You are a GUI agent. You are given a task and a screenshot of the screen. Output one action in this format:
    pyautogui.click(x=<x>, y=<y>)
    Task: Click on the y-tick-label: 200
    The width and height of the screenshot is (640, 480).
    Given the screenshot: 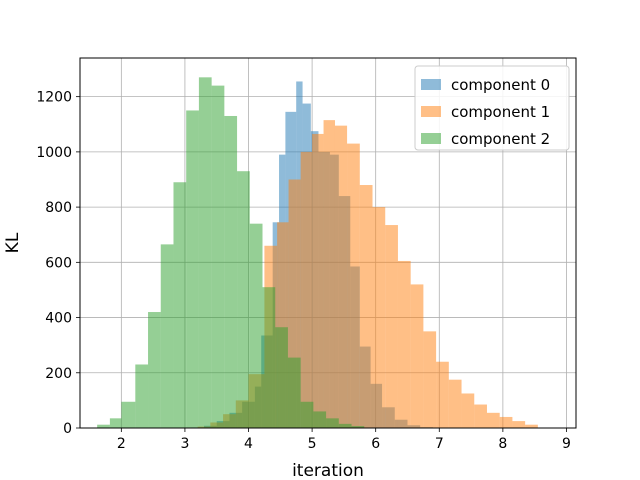 What is the action you would take?
    pyautogui.click(x=58, y=374)
    